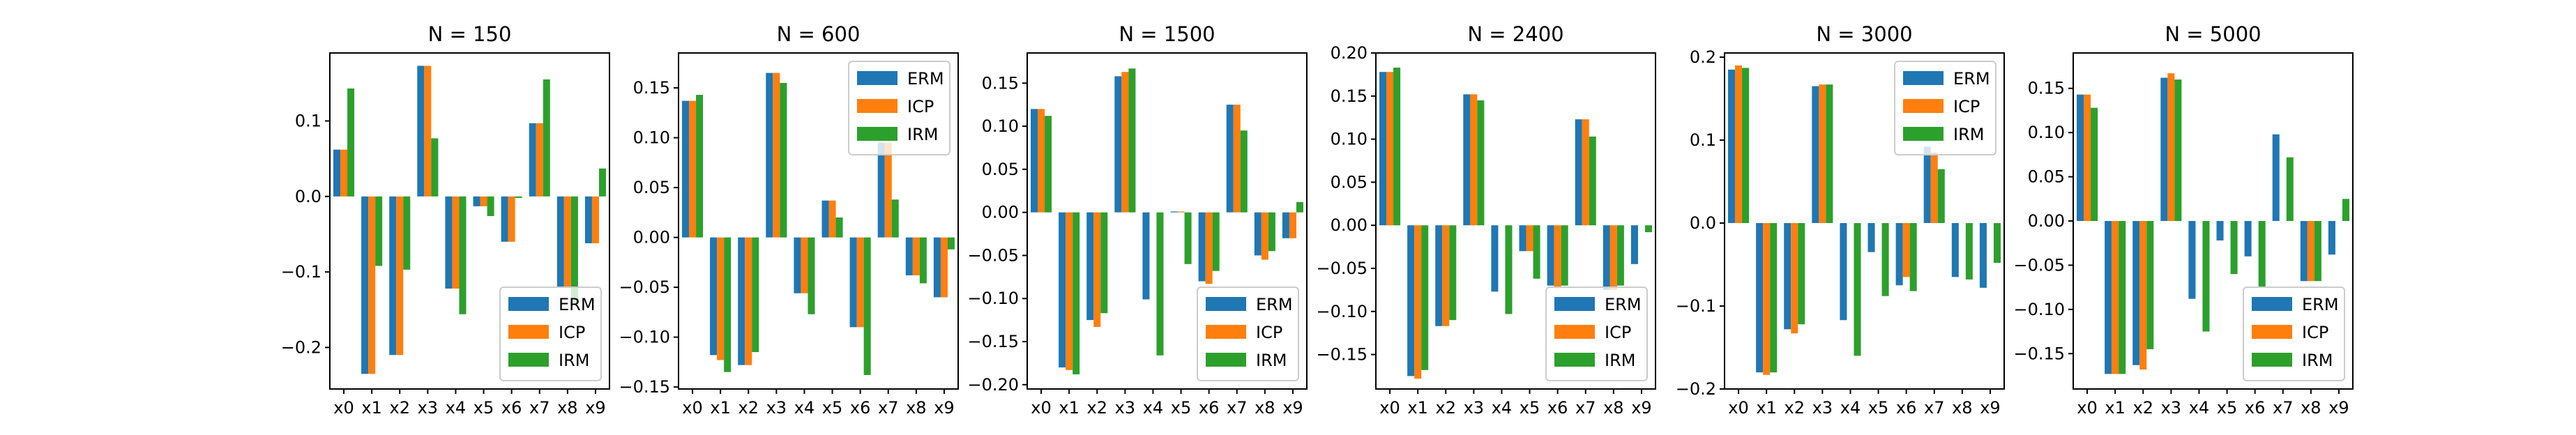 The width and height of the screenshot is (2576, 435). What do you see at coordinates (337, 173) in the screenshot?
I see `bar-erm-x0` at bounding box center [337, 173].